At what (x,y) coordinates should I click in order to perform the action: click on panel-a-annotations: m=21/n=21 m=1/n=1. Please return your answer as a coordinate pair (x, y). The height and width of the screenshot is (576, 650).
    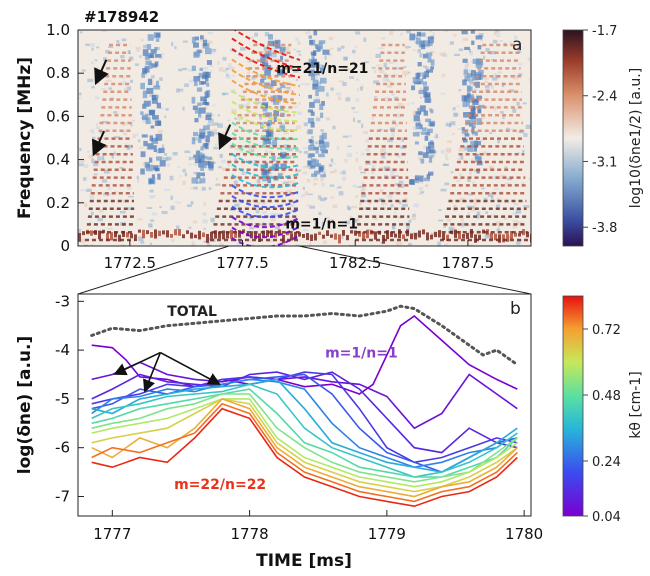
    Looking at the image, I should click on (229, 146).